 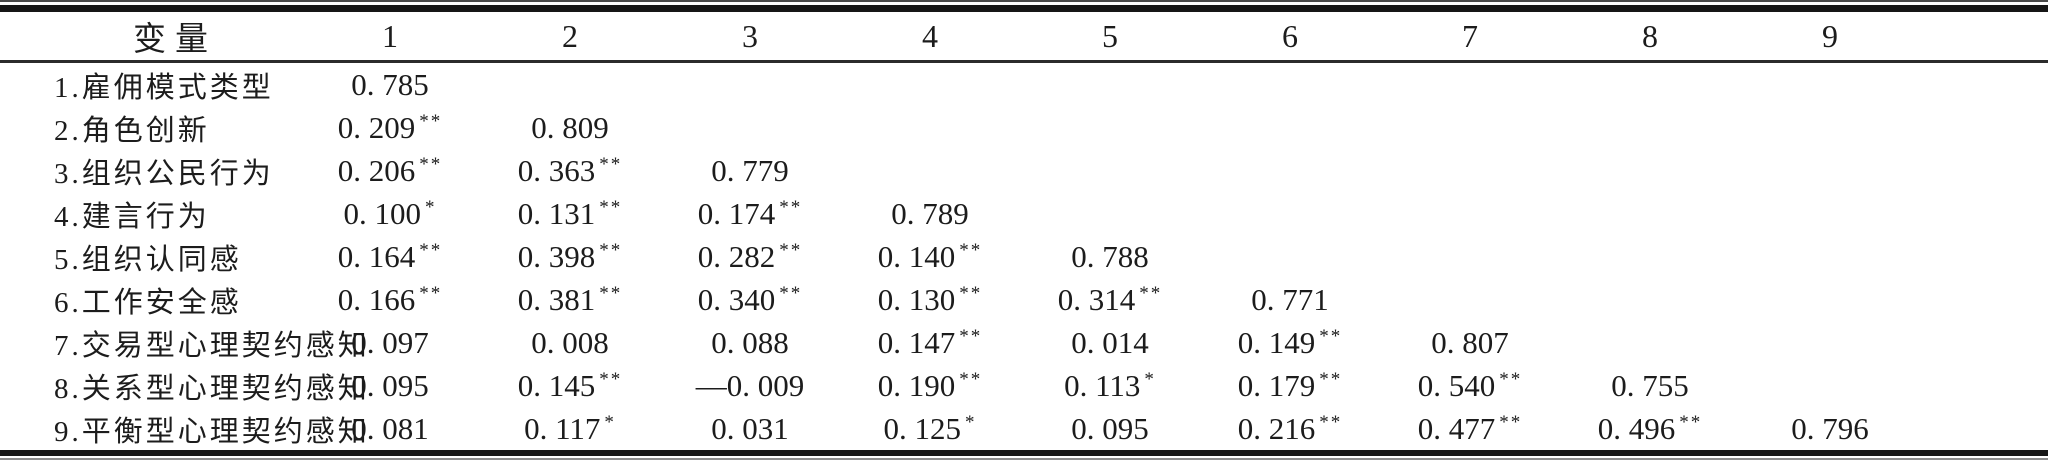 What do you see at coordinates (1830, 35) in the screenshot?
I see `column-header-9: 9` at bounding box center [1830, 35].